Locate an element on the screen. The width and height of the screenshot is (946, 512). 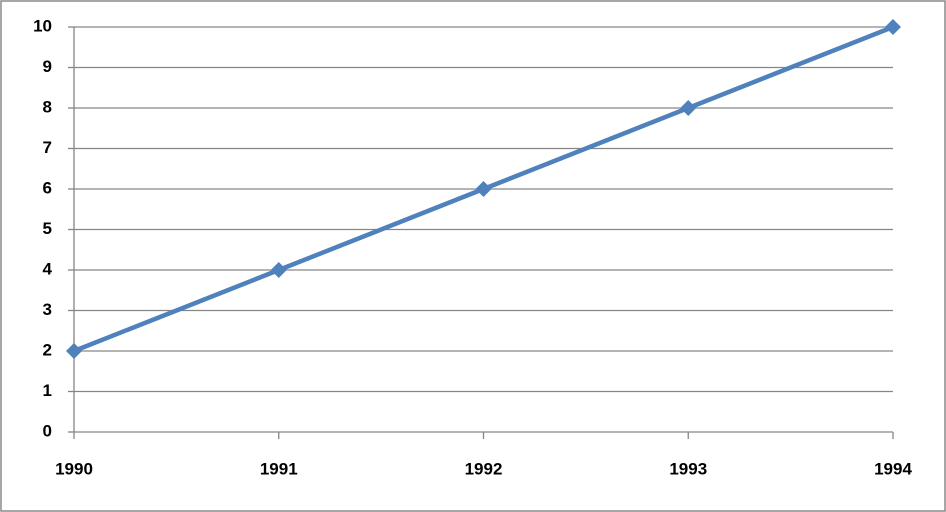
y-tick-label: 4 is located at coordinates (48, 268).